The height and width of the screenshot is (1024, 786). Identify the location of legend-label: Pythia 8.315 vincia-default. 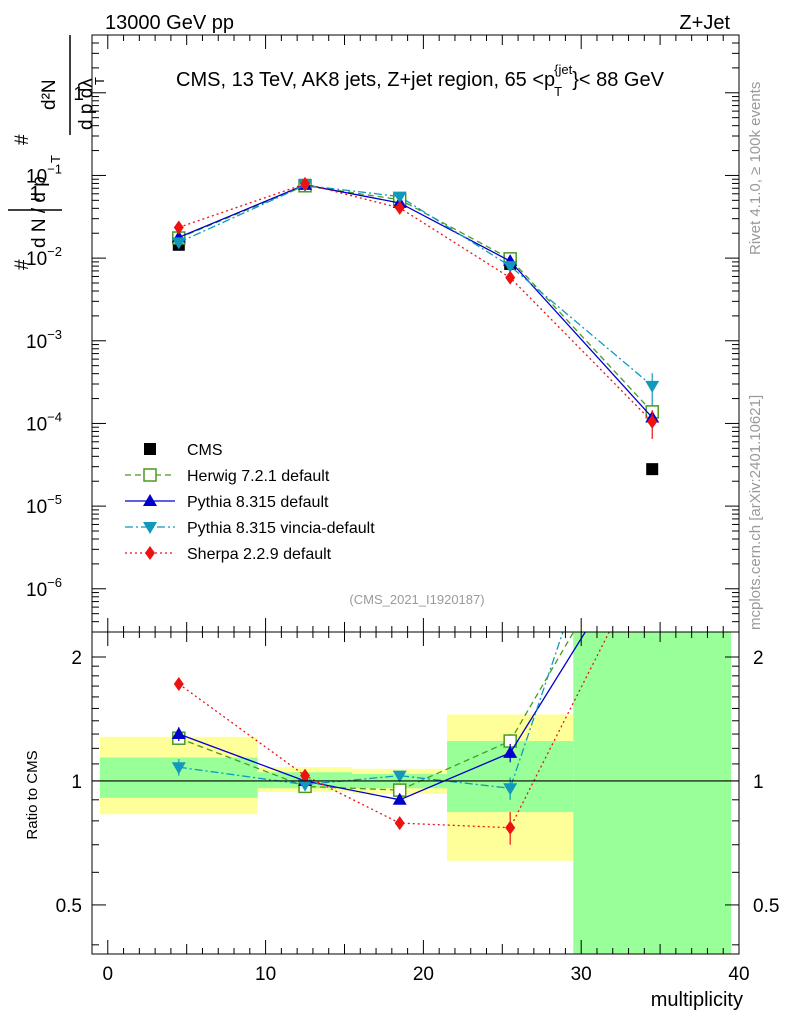
(281, 528).